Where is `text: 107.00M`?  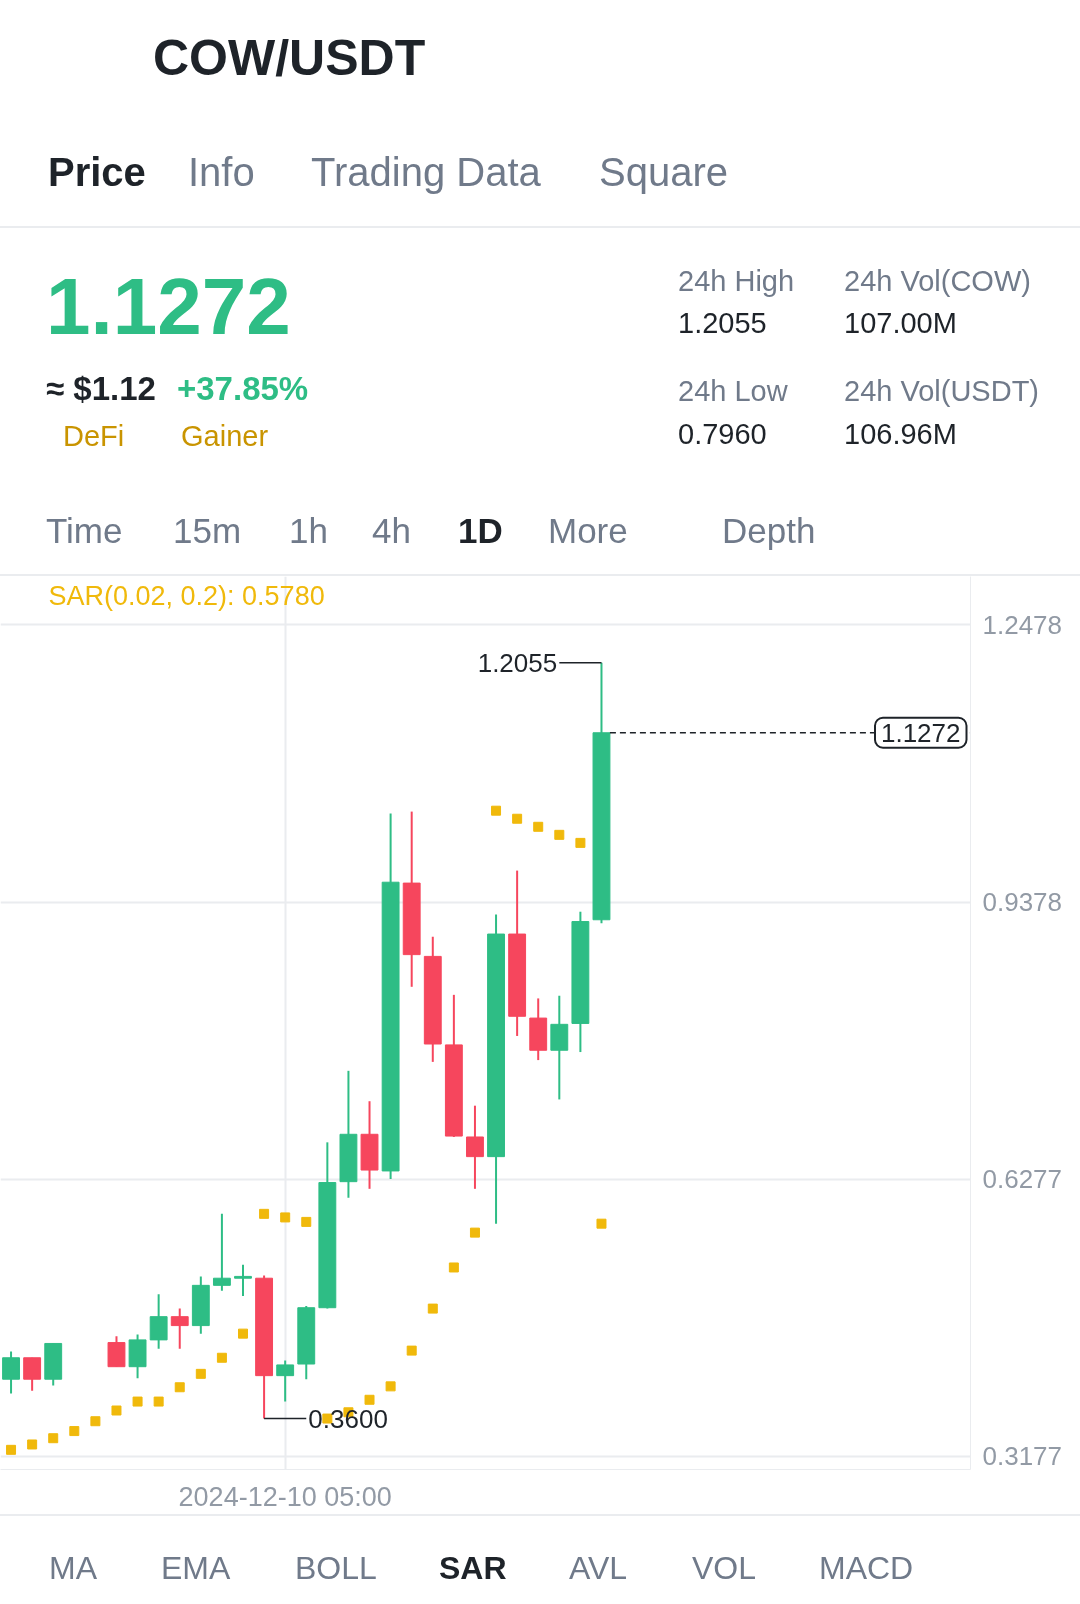
text: 107.00M is located at coordinates (900, 323).